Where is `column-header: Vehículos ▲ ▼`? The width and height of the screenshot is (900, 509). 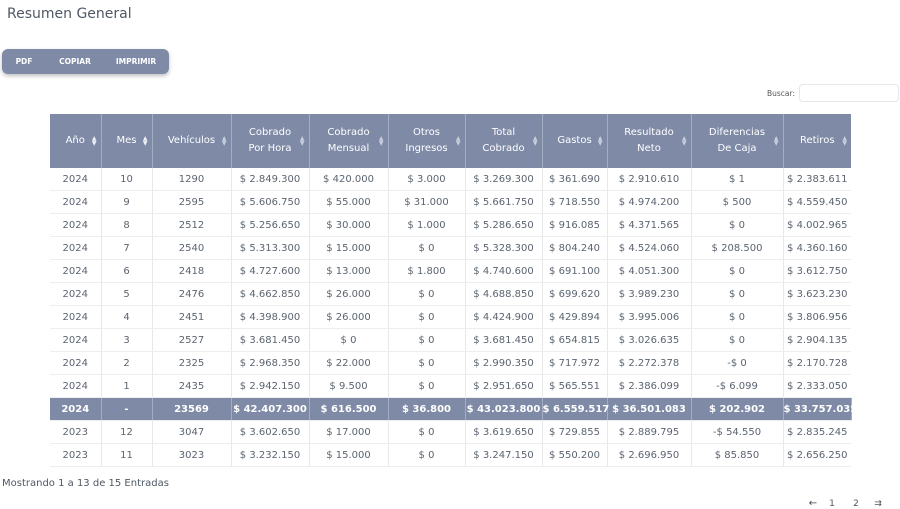 column-header: Vehículos ▲ ▼ is located at coordinates (192, 141).